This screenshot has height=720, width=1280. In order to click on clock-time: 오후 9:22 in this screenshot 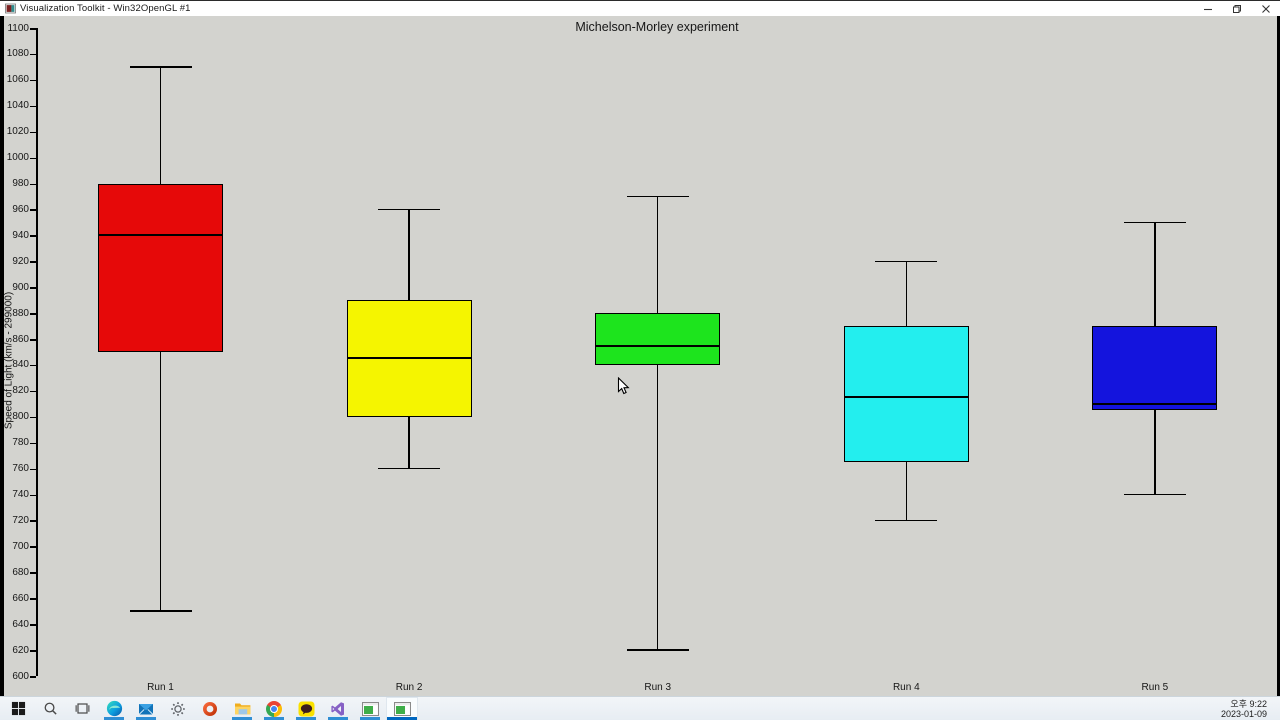, I will do `click(1248, 704)`.